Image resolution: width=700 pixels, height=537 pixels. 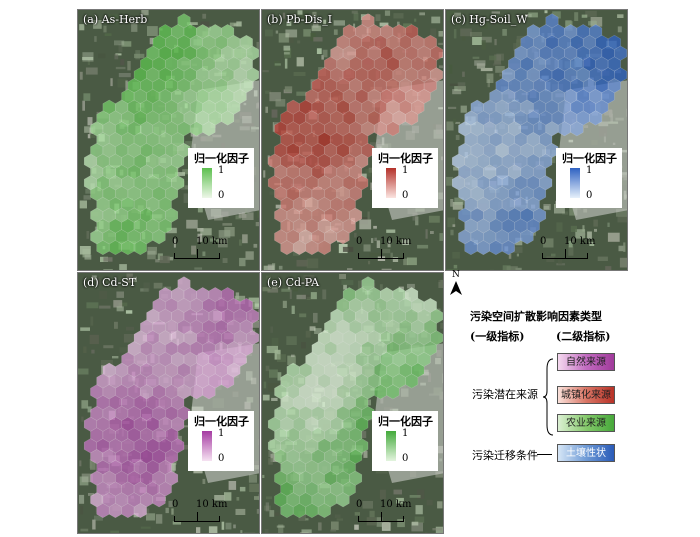 I want to click on map-panel-c: (c) Hg-Soil_W 归一化因子 1 0 0 10 km, so click(x=536, y=140).